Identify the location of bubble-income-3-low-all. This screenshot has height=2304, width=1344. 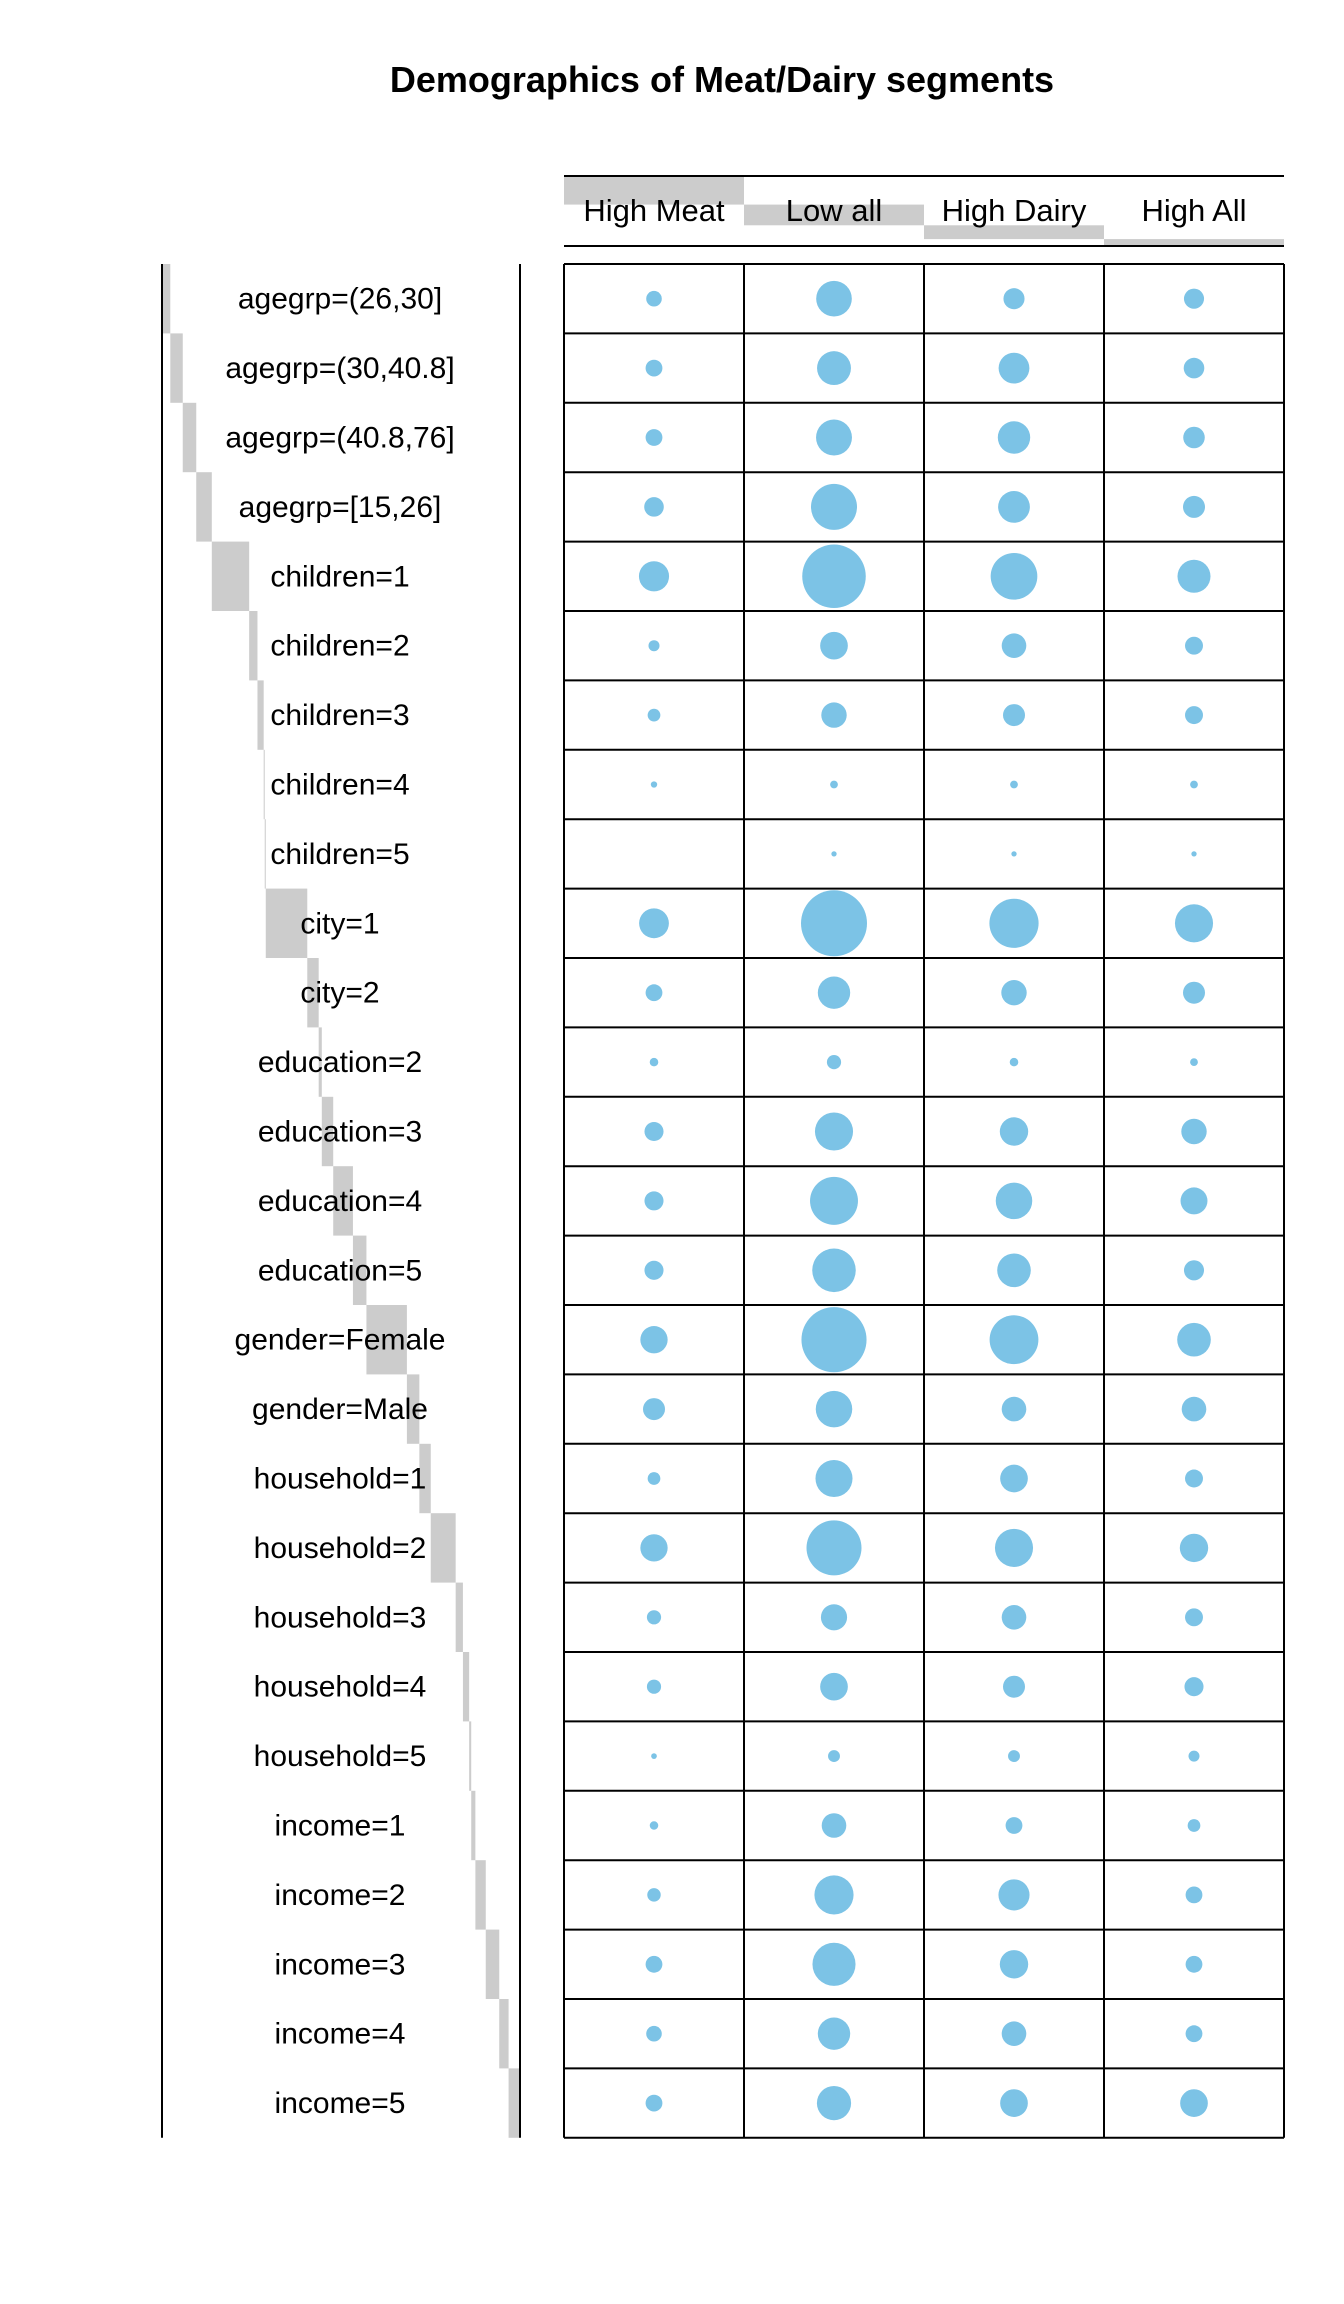
(834, 1964).